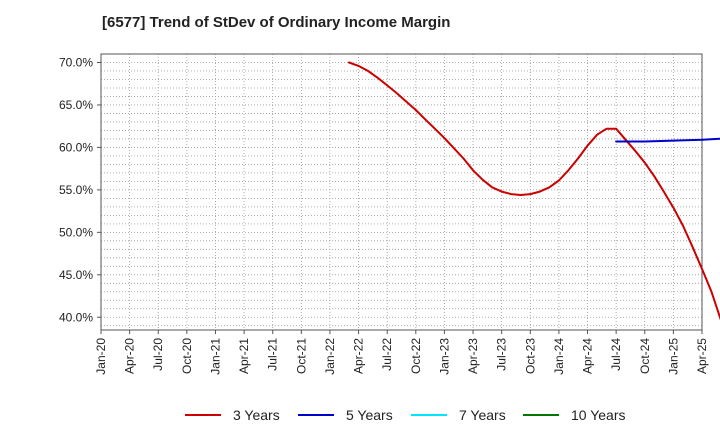 The width and height of the screenshot is (720, 440). What do you see at coordinates (256, 415) in the screenshot?
I see `legend-label: 3 Years` at bounding box center [256, 415].